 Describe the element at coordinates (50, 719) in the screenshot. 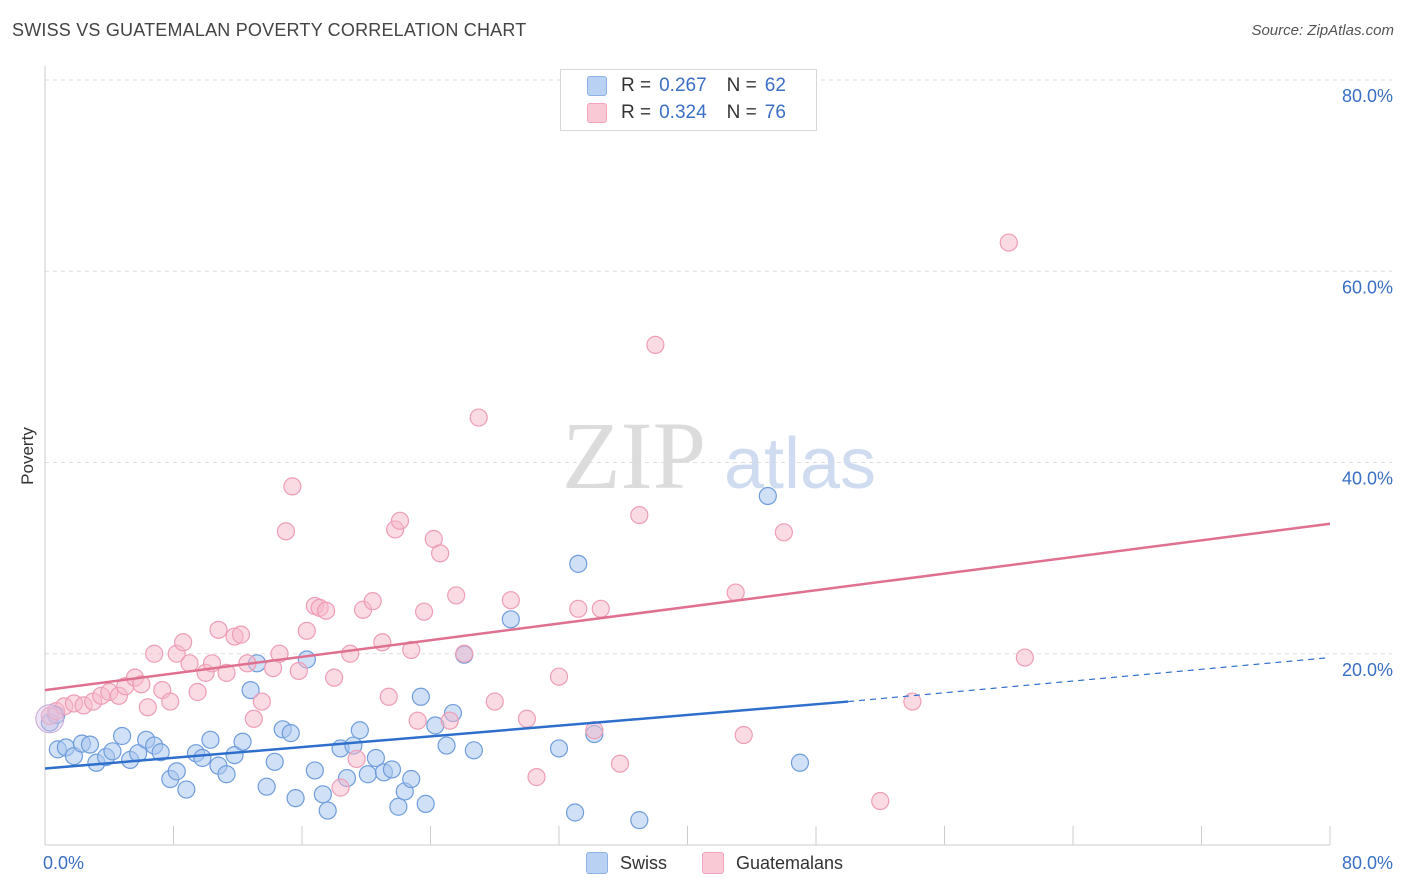

I see `overlap-point` at that location.